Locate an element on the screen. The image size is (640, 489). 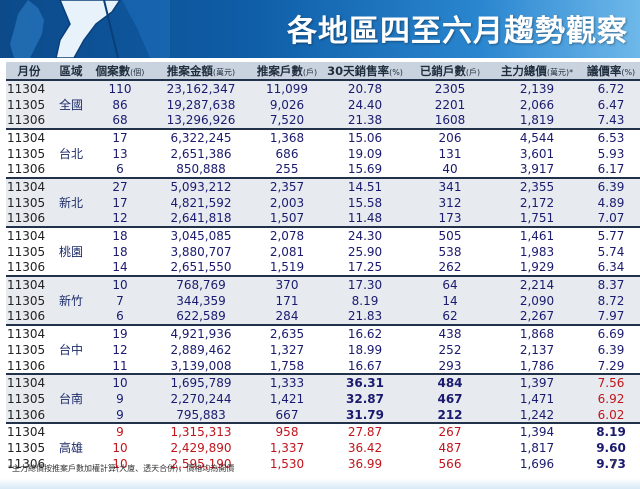
sold-cell: 40 is located at coordinates (450, 170).